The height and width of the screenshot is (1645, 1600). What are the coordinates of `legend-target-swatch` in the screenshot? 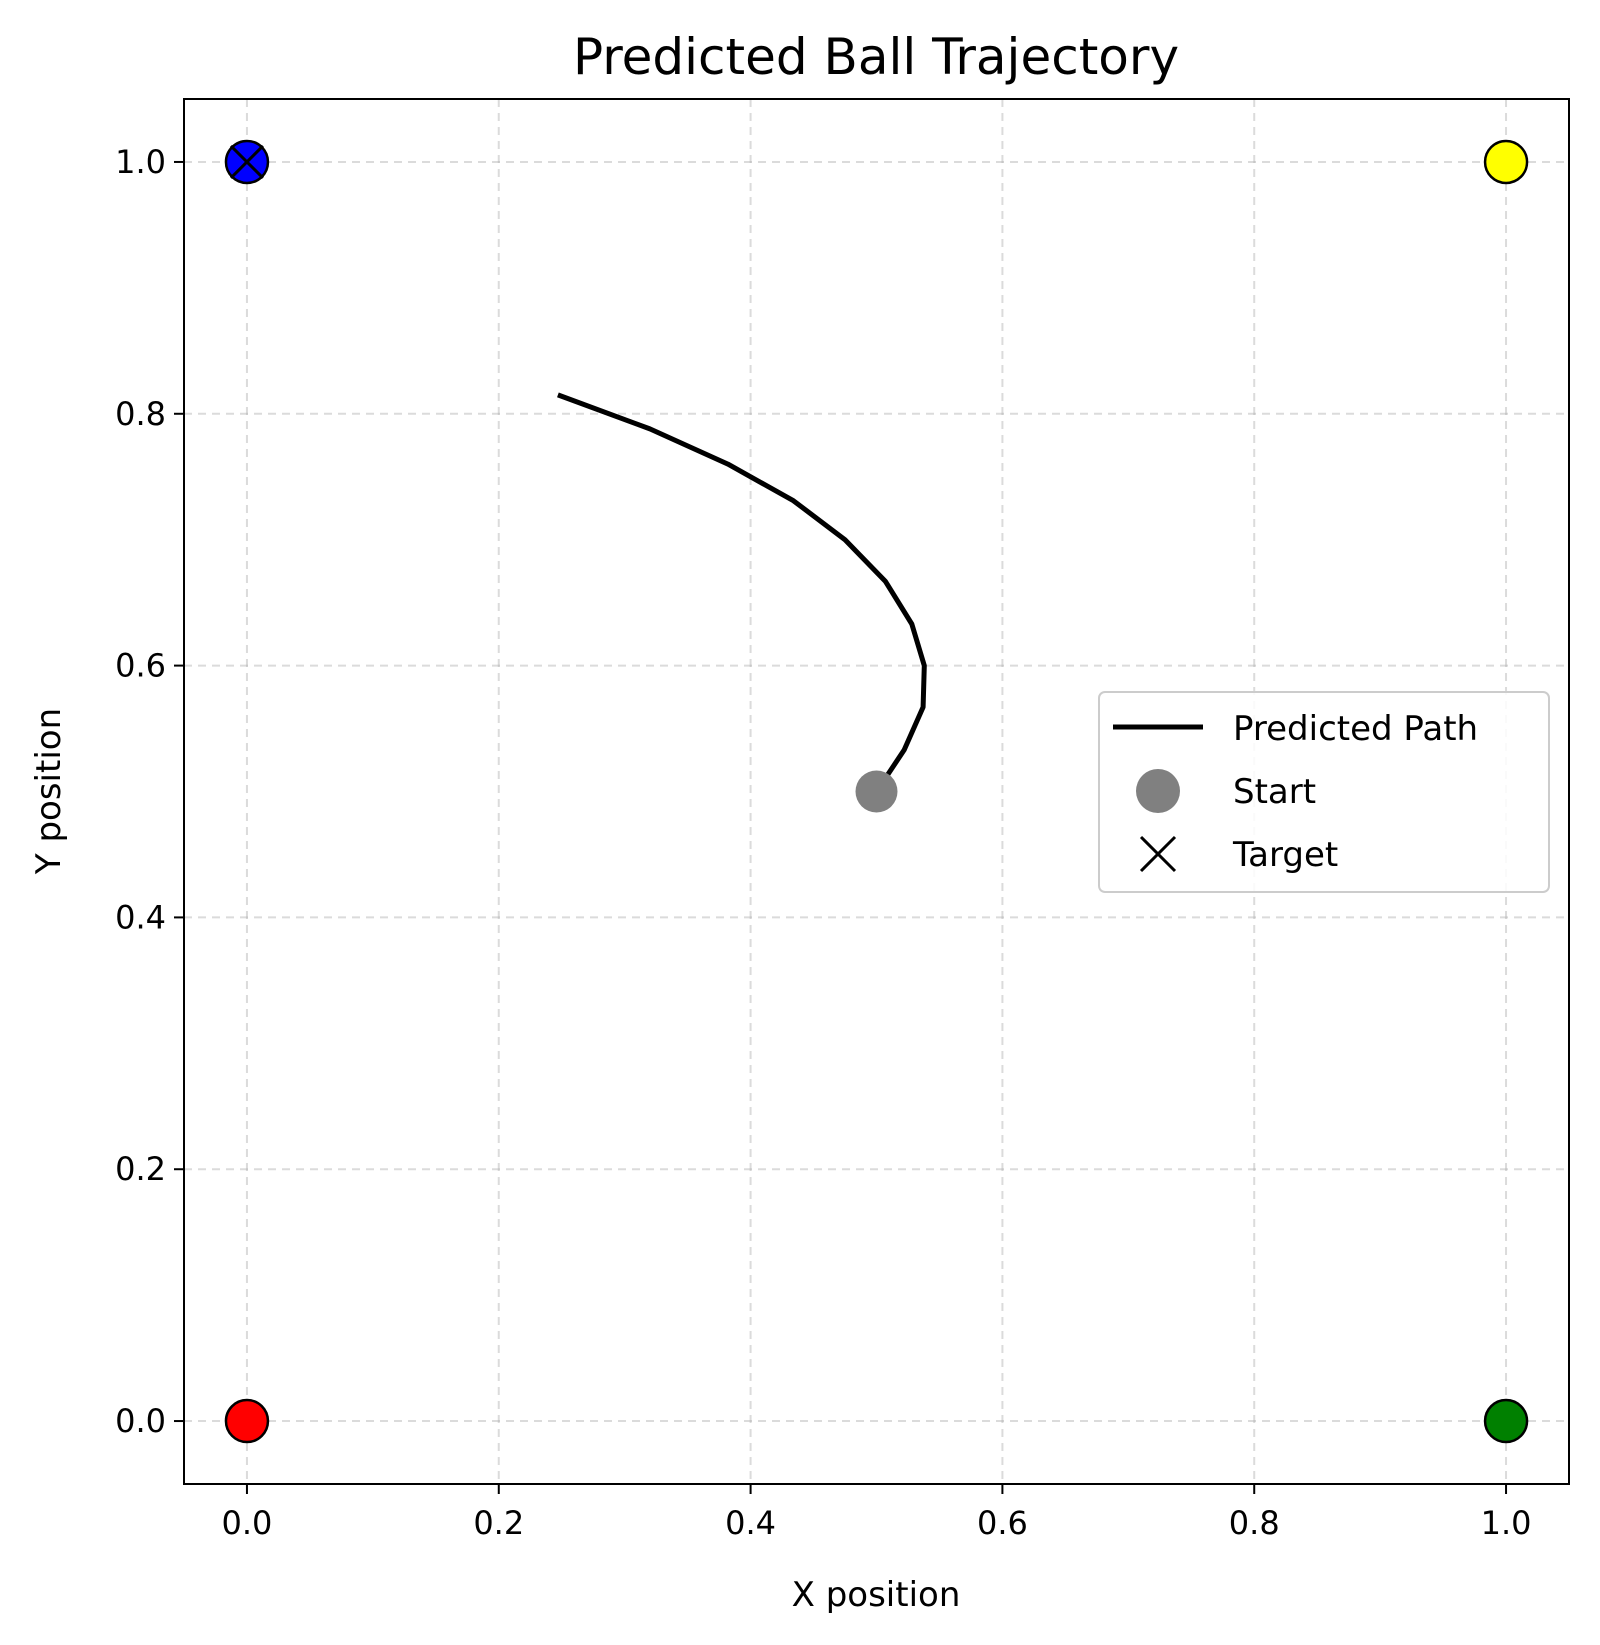 It's located at (1158, 854).